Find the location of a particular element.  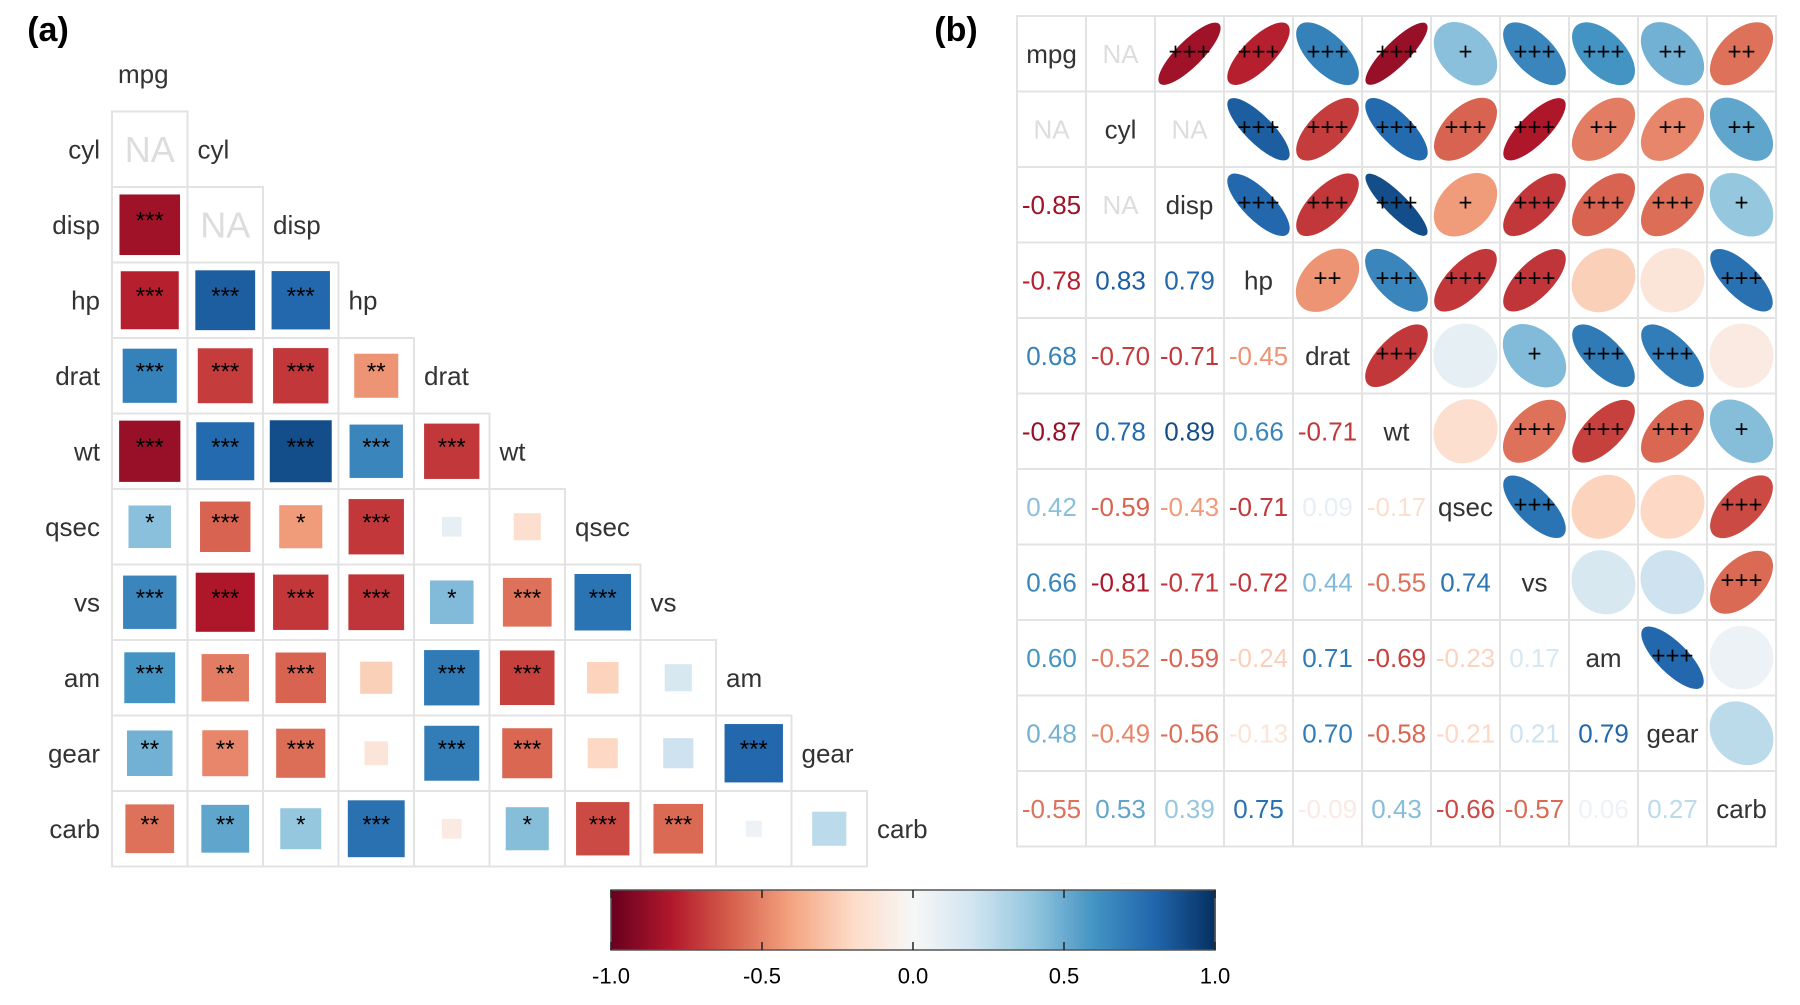

corr-number-b: -0.21 is located at coordinates (1465, 733).